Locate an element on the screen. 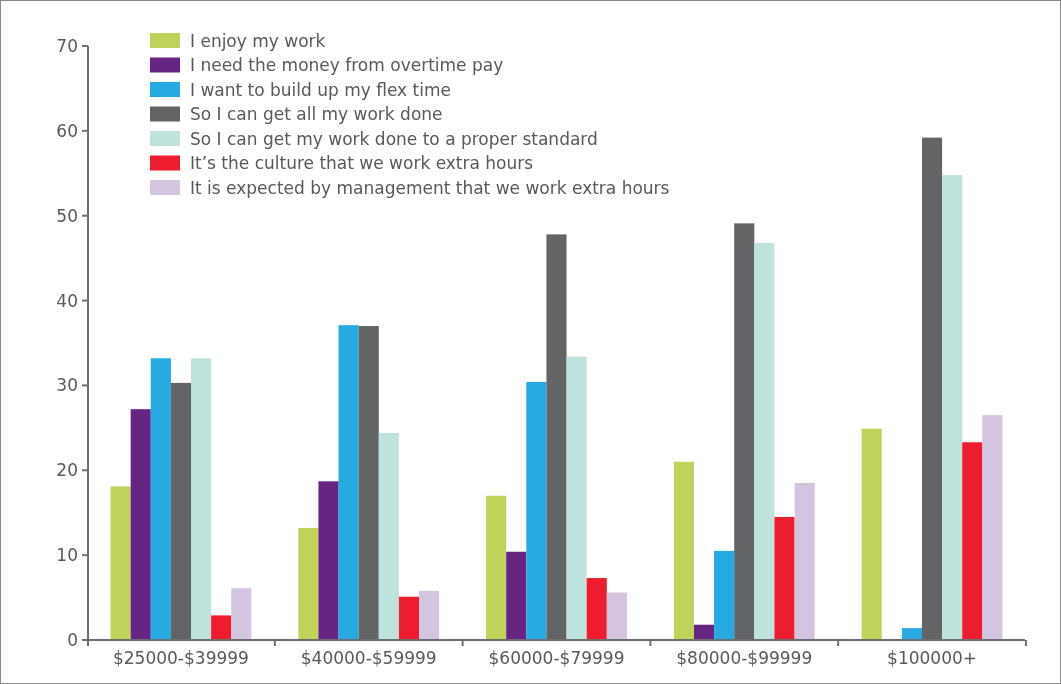 This screenshot has width=1061, height=684. y-tick-label: 10 is located at coordinates (67, 555).